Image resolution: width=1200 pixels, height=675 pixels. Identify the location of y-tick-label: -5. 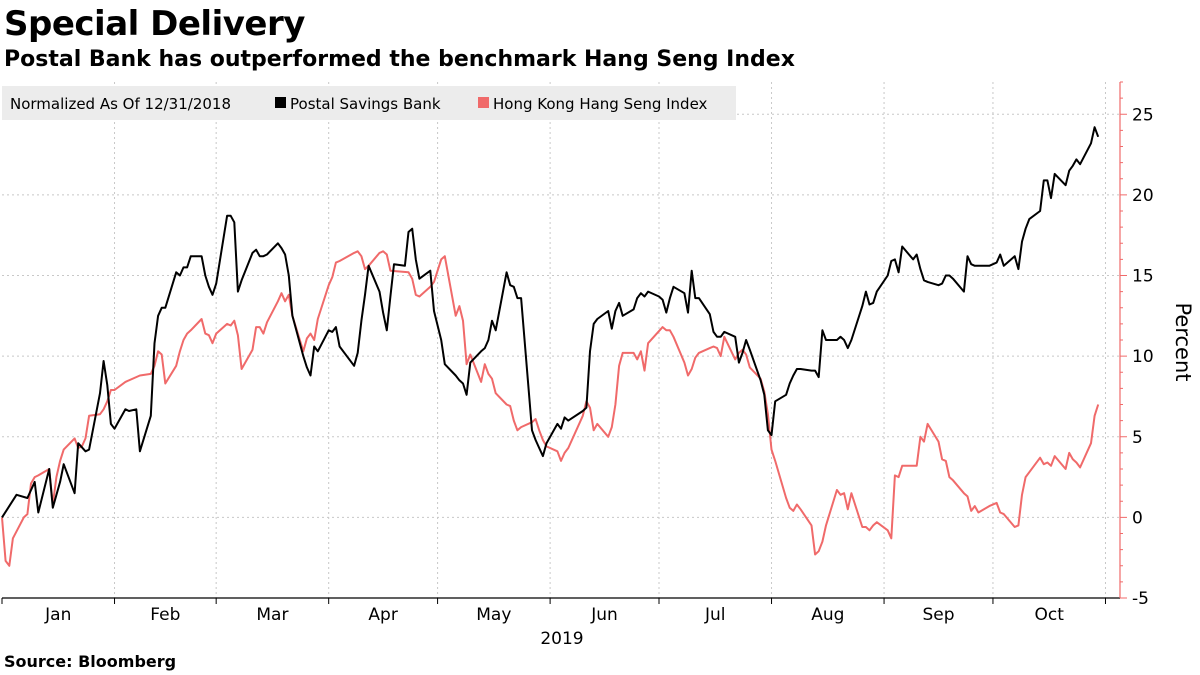
(1140, 599).